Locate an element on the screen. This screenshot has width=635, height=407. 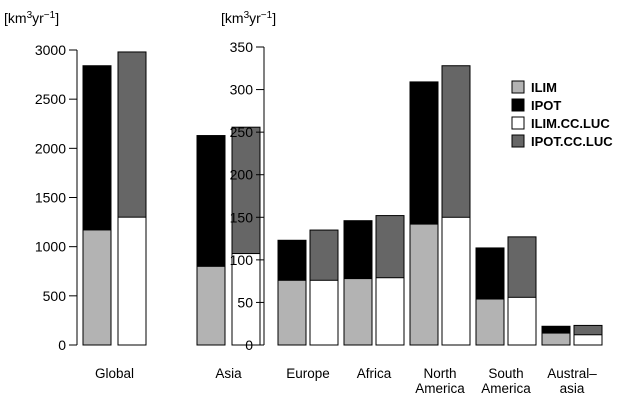
y-tick-label: 250 is located at coordinates (242, 132).